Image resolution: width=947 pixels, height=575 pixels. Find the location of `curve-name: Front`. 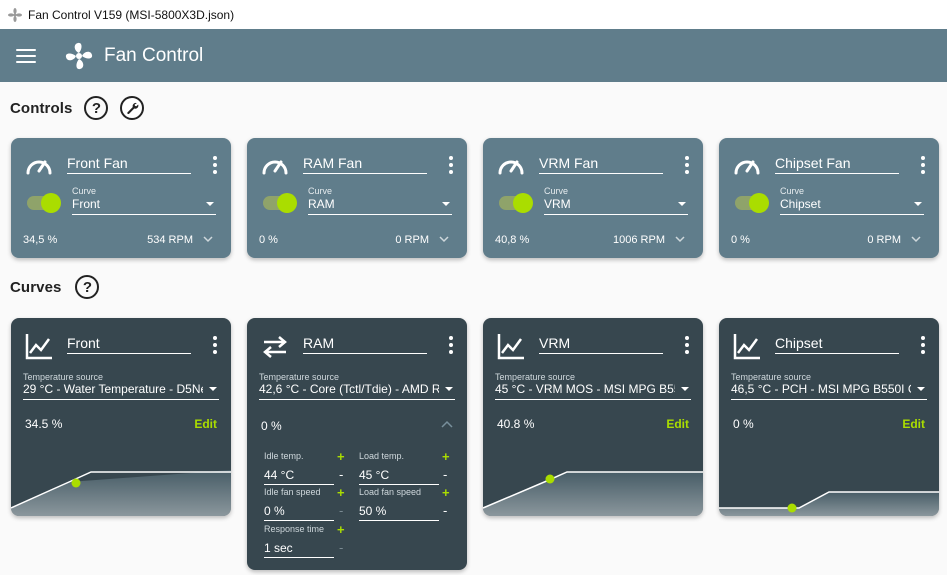

curve-name: Front is located at coordinates (129, 344).